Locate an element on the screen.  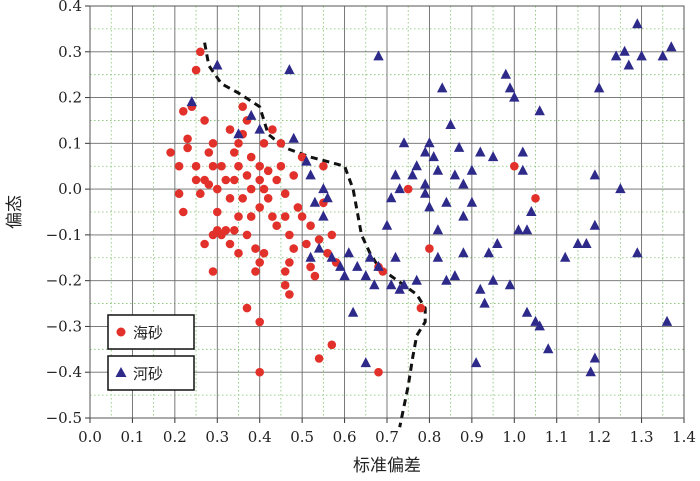
x-tick-label: 1.2 is located at coordinates (599, 437).